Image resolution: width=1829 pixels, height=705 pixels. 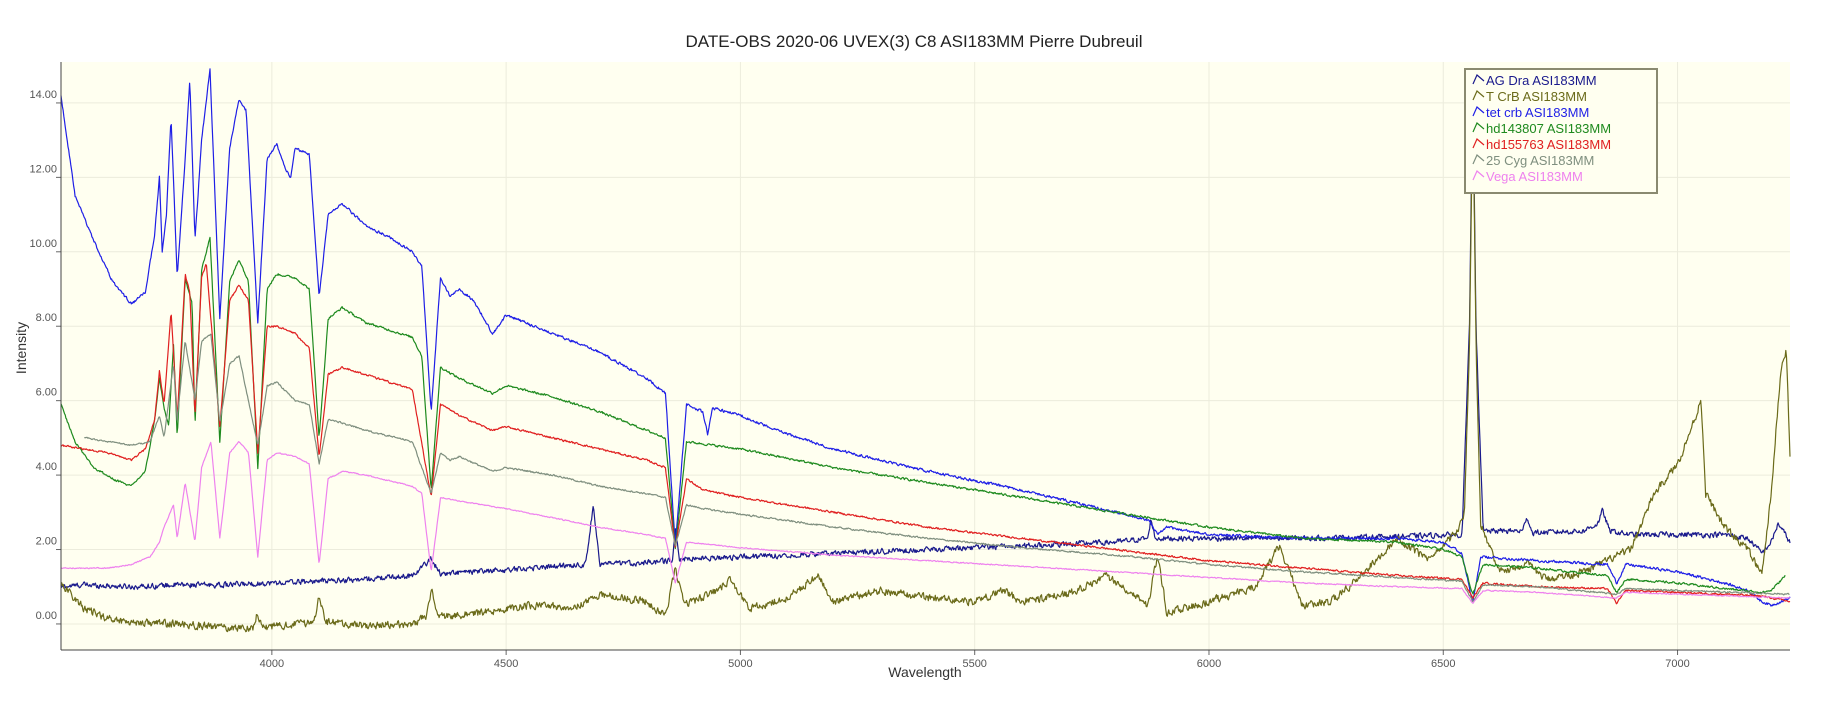 I want to click on y-tick-label: 6.00, so click(x=46, y=393).